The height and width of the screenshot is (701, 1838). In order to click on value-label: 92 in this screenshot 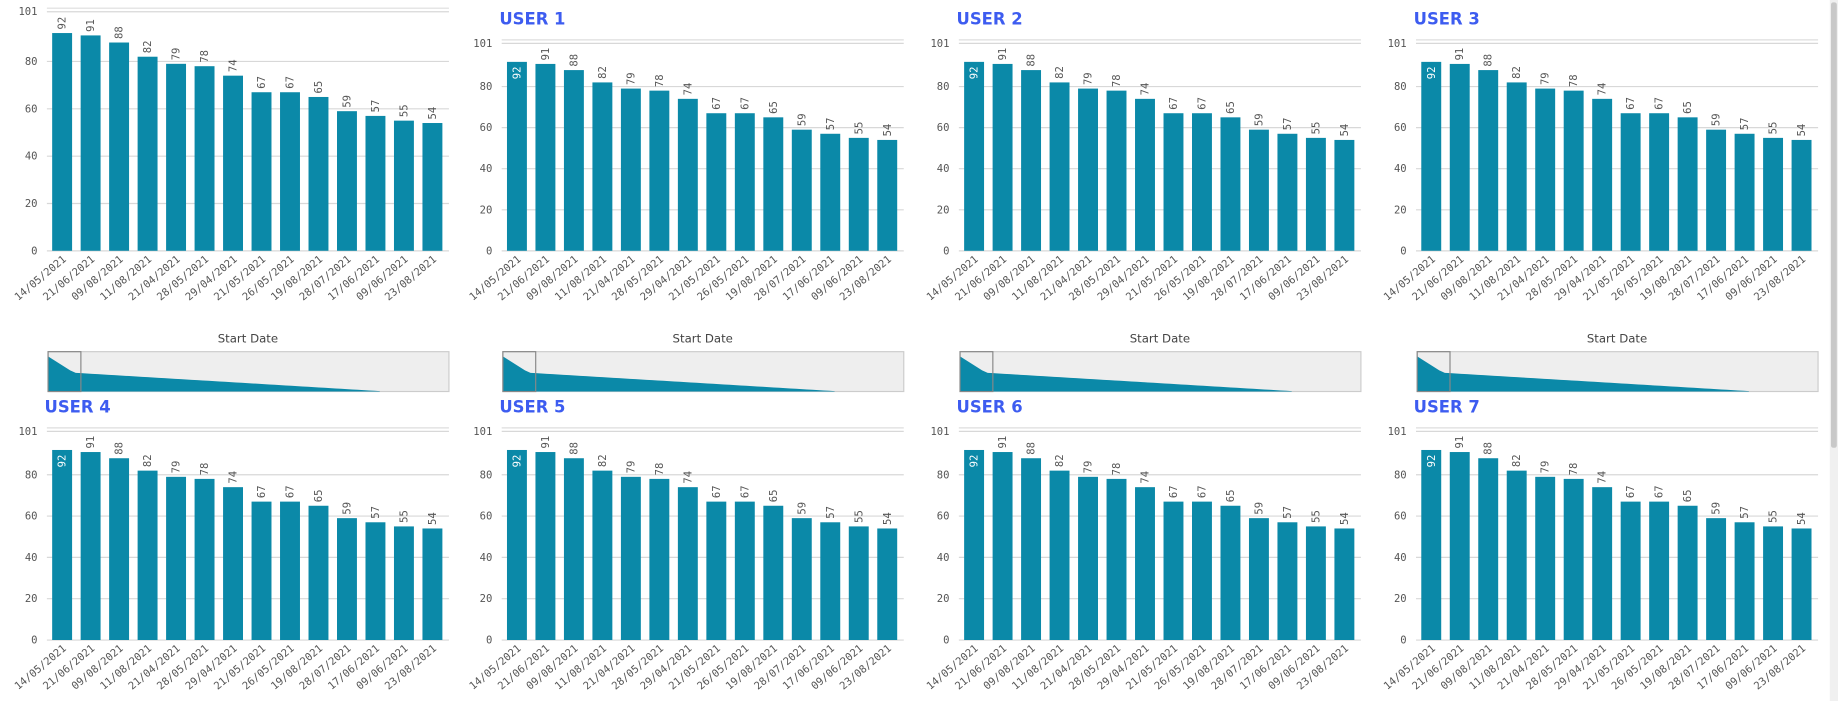, I will do `click(517, 461)`.